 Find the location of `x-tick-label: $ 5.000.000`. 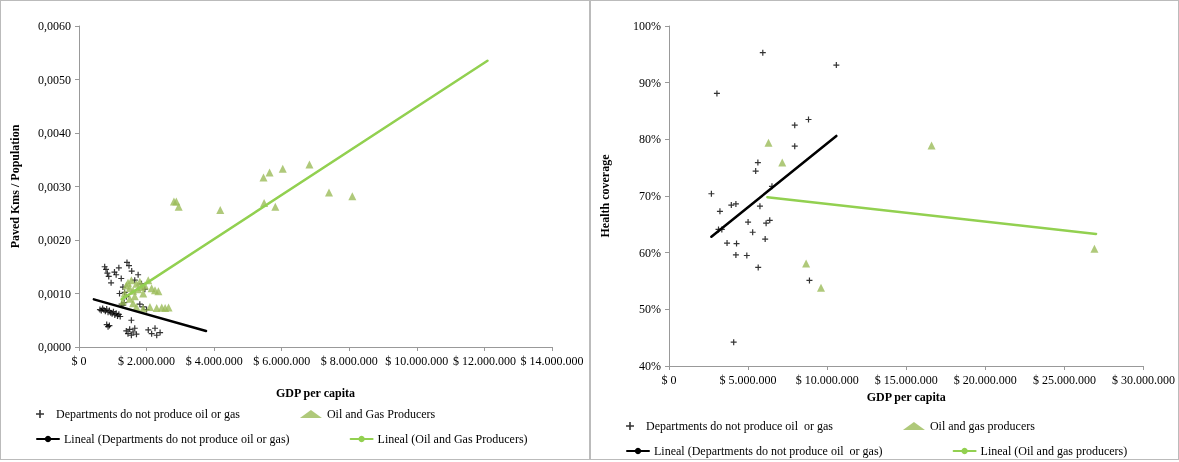

x-tick-label: $ 5.000.000 is located at coordinates (748, 380).